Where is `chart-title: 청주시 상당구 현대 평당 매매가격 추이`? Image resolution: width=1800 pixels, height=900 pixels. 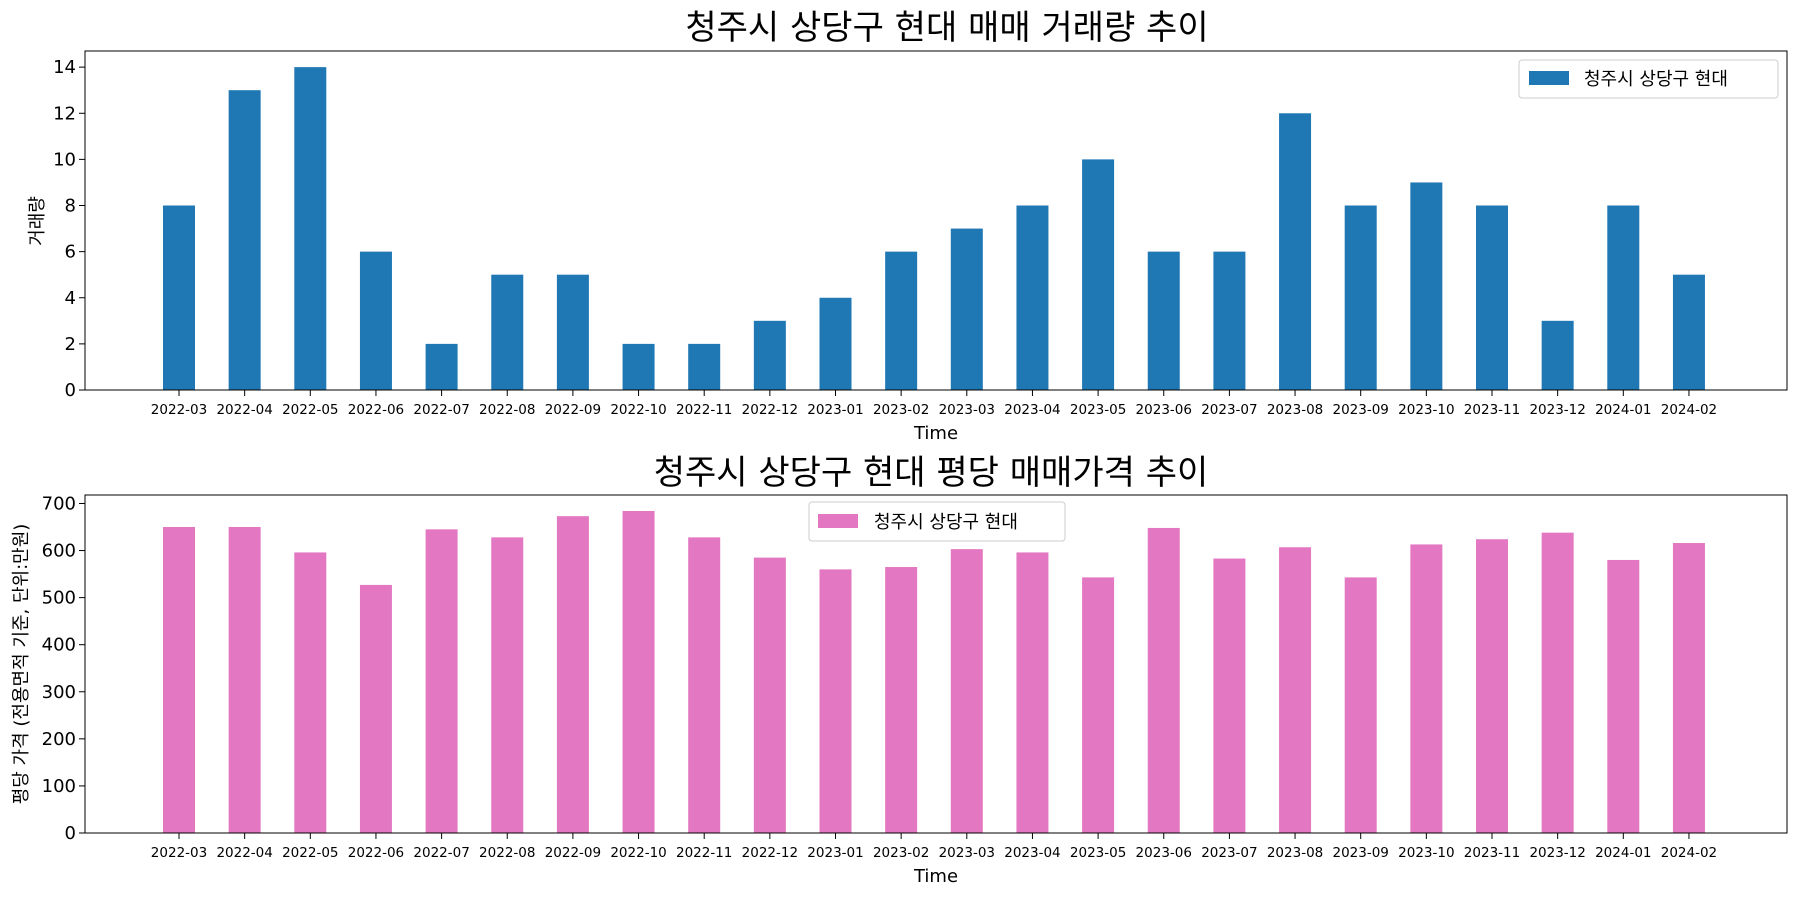
chart-title: 청주시 상당구 현대 평당 매매가격 추이 is located at coordinates (931, 473).